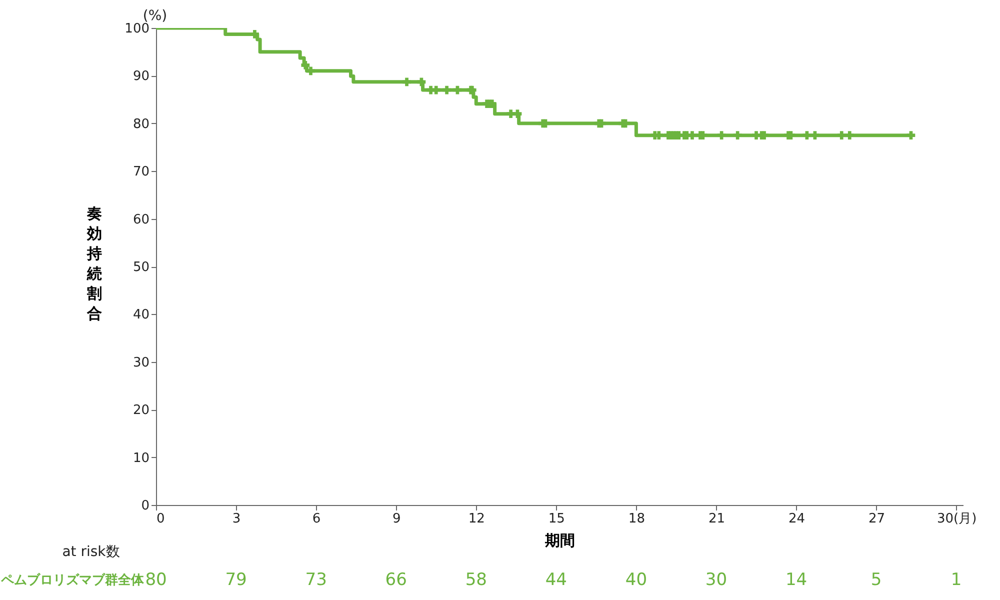 Image resolution: width=1000 pixels, height=600 pixels. I want to click on x-tick-label: 27, so click(877, 519).